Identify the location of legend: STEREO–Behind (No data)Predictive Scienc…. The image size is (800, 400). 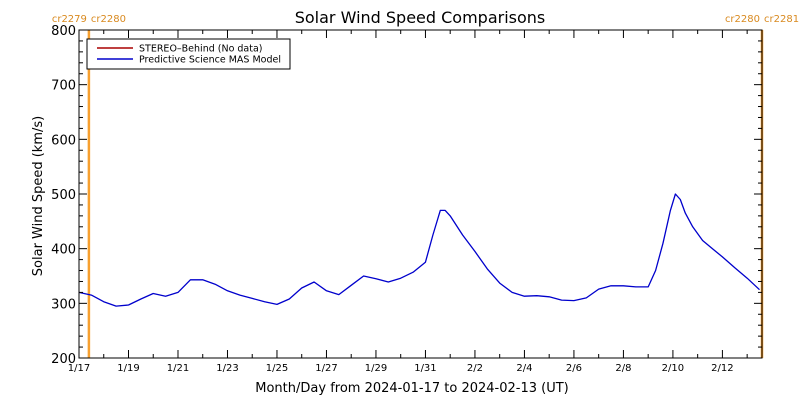
(188, 54).